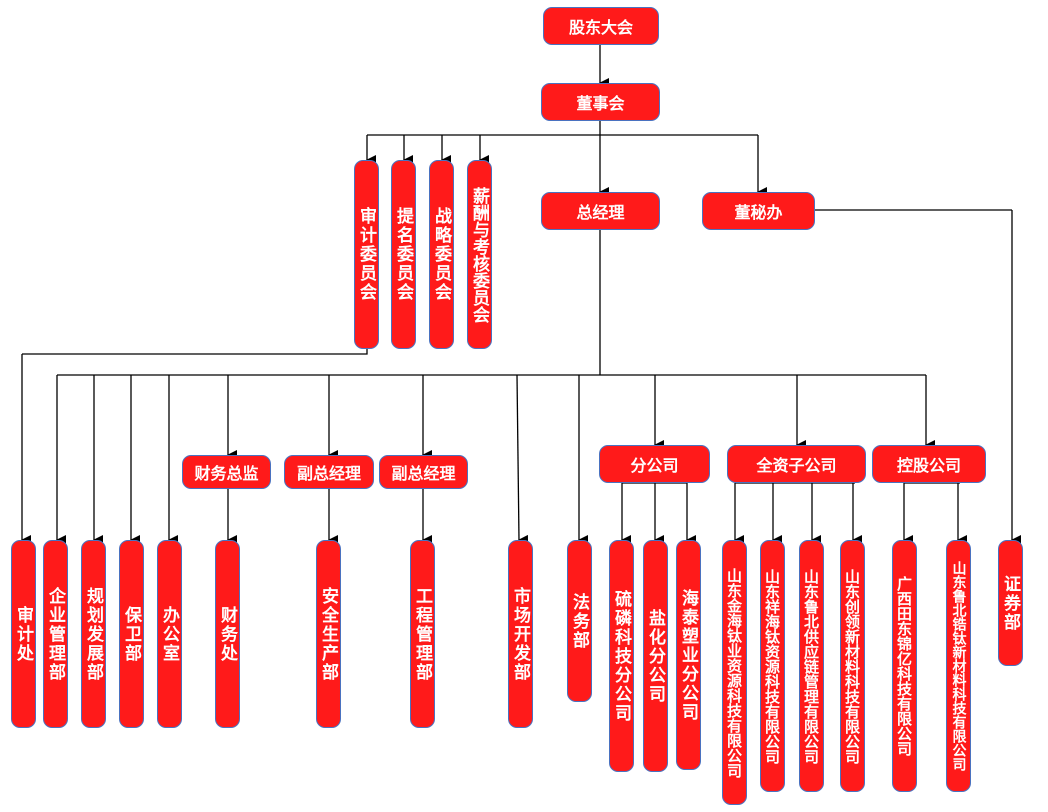  I want to click on node-branch-1: 硫磷科技分公司, so click(621, 656).